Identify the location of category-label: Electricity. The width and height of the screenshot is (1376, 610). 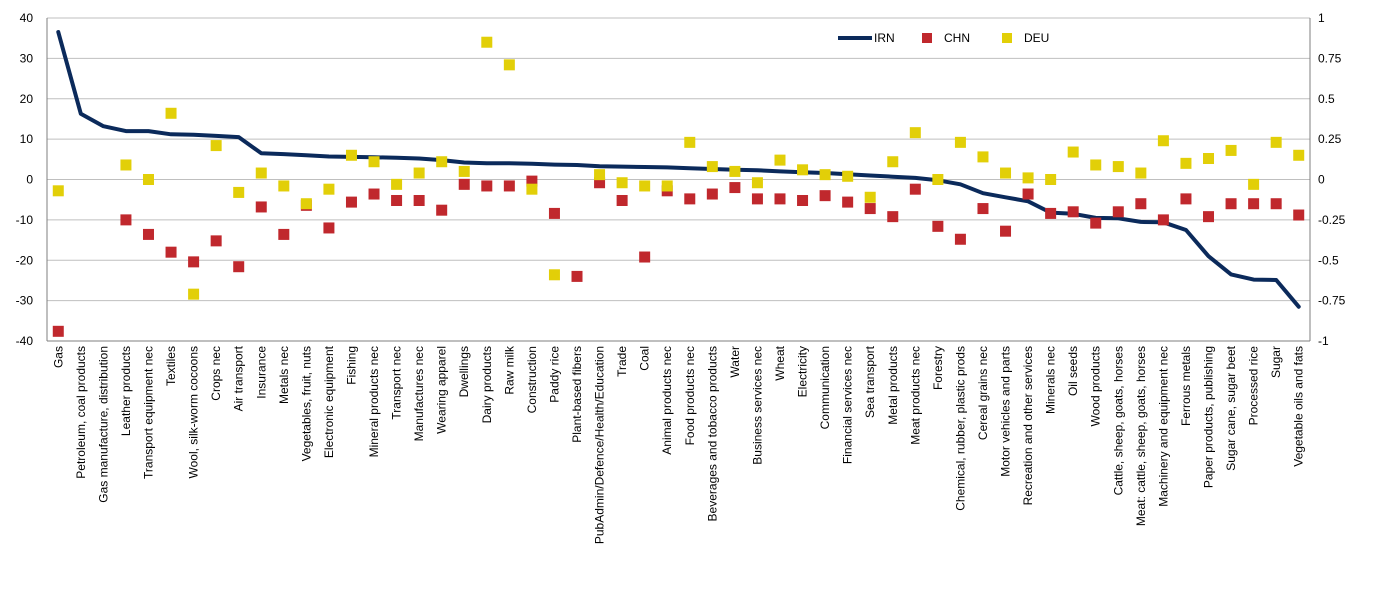
(803, 371).